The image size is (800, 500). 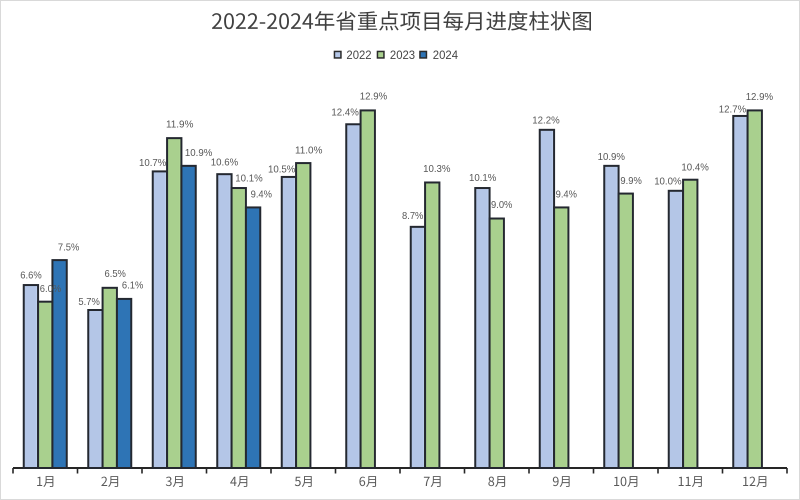 I want to click on svg-text: 2023, so click(x=402, y=55).